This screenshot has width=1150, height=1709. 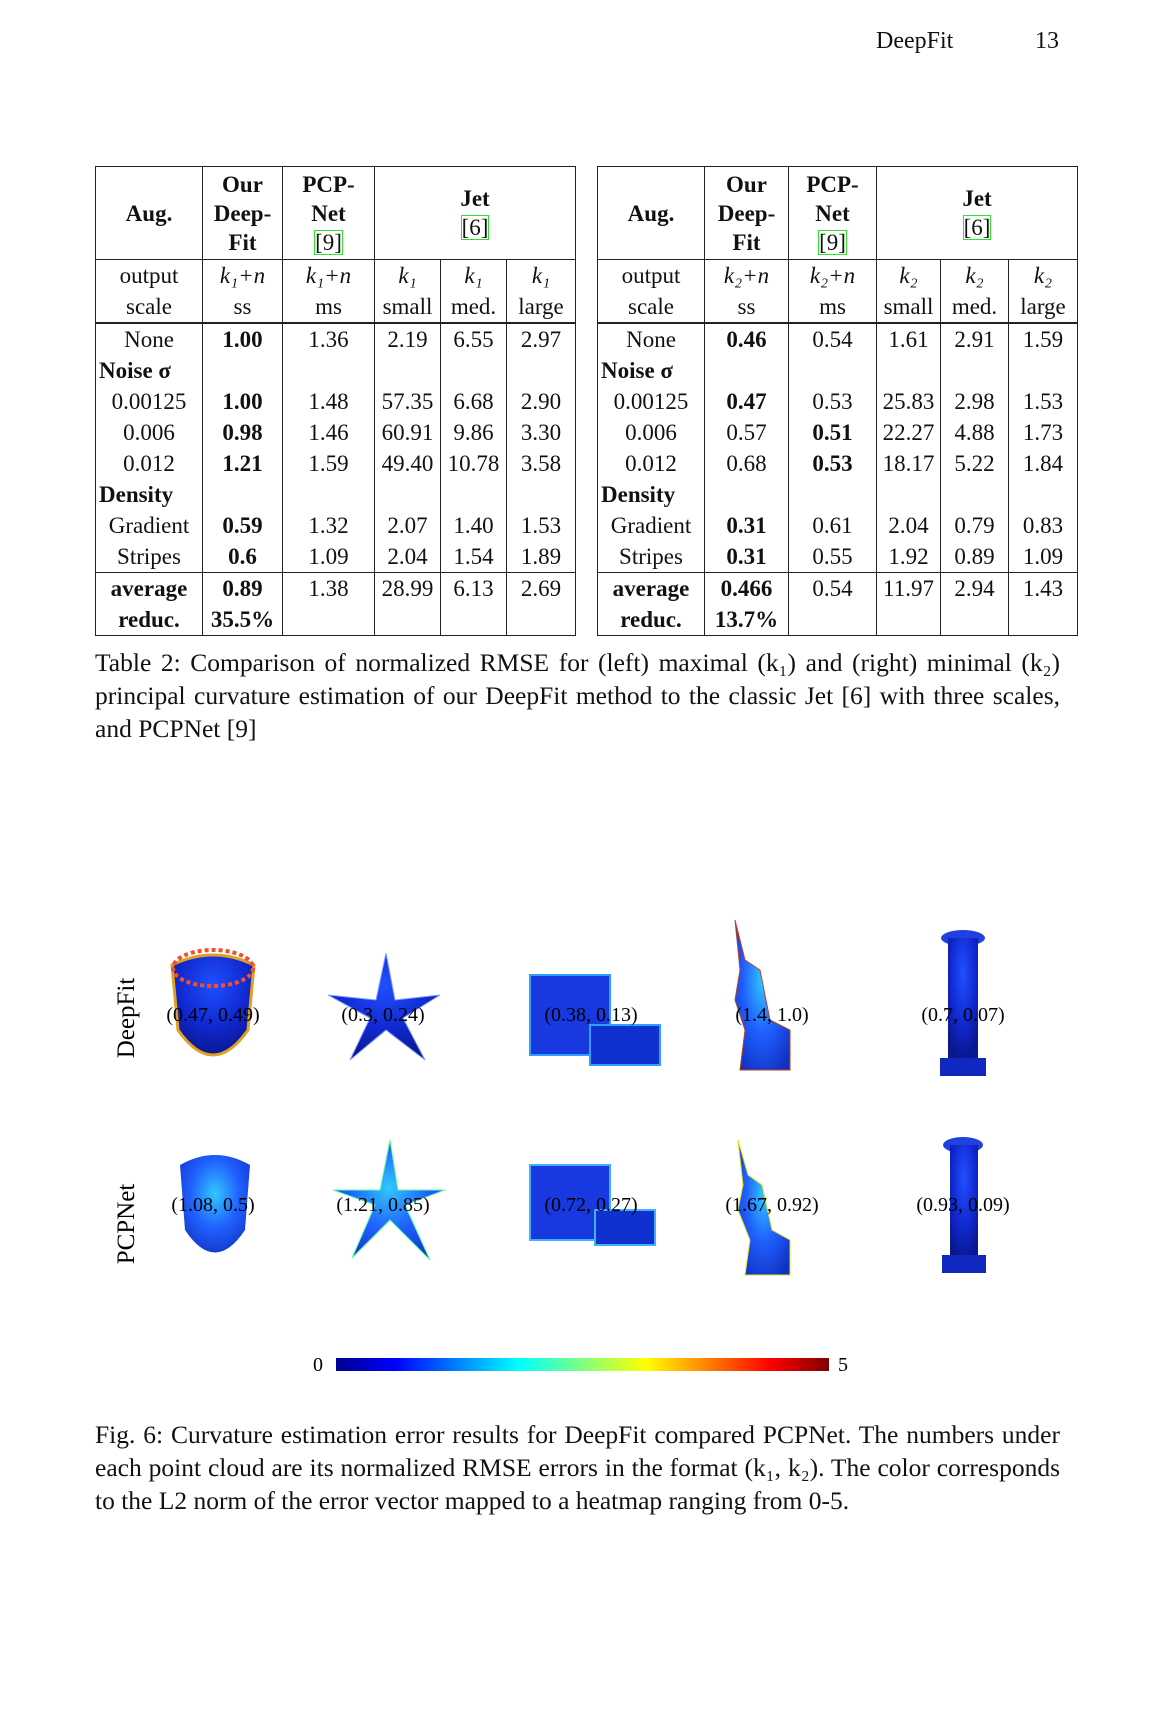 I want to click on mug, so click(x=215, y=1204).